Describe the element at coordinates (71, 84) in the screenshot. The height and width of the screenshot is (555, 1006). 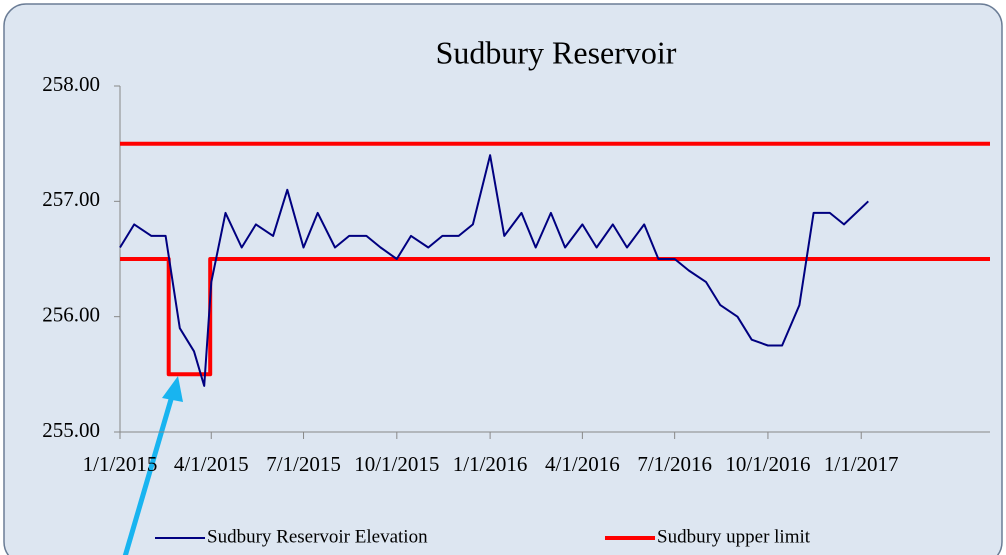
I see `y-tick-label: 258.00` at that location.